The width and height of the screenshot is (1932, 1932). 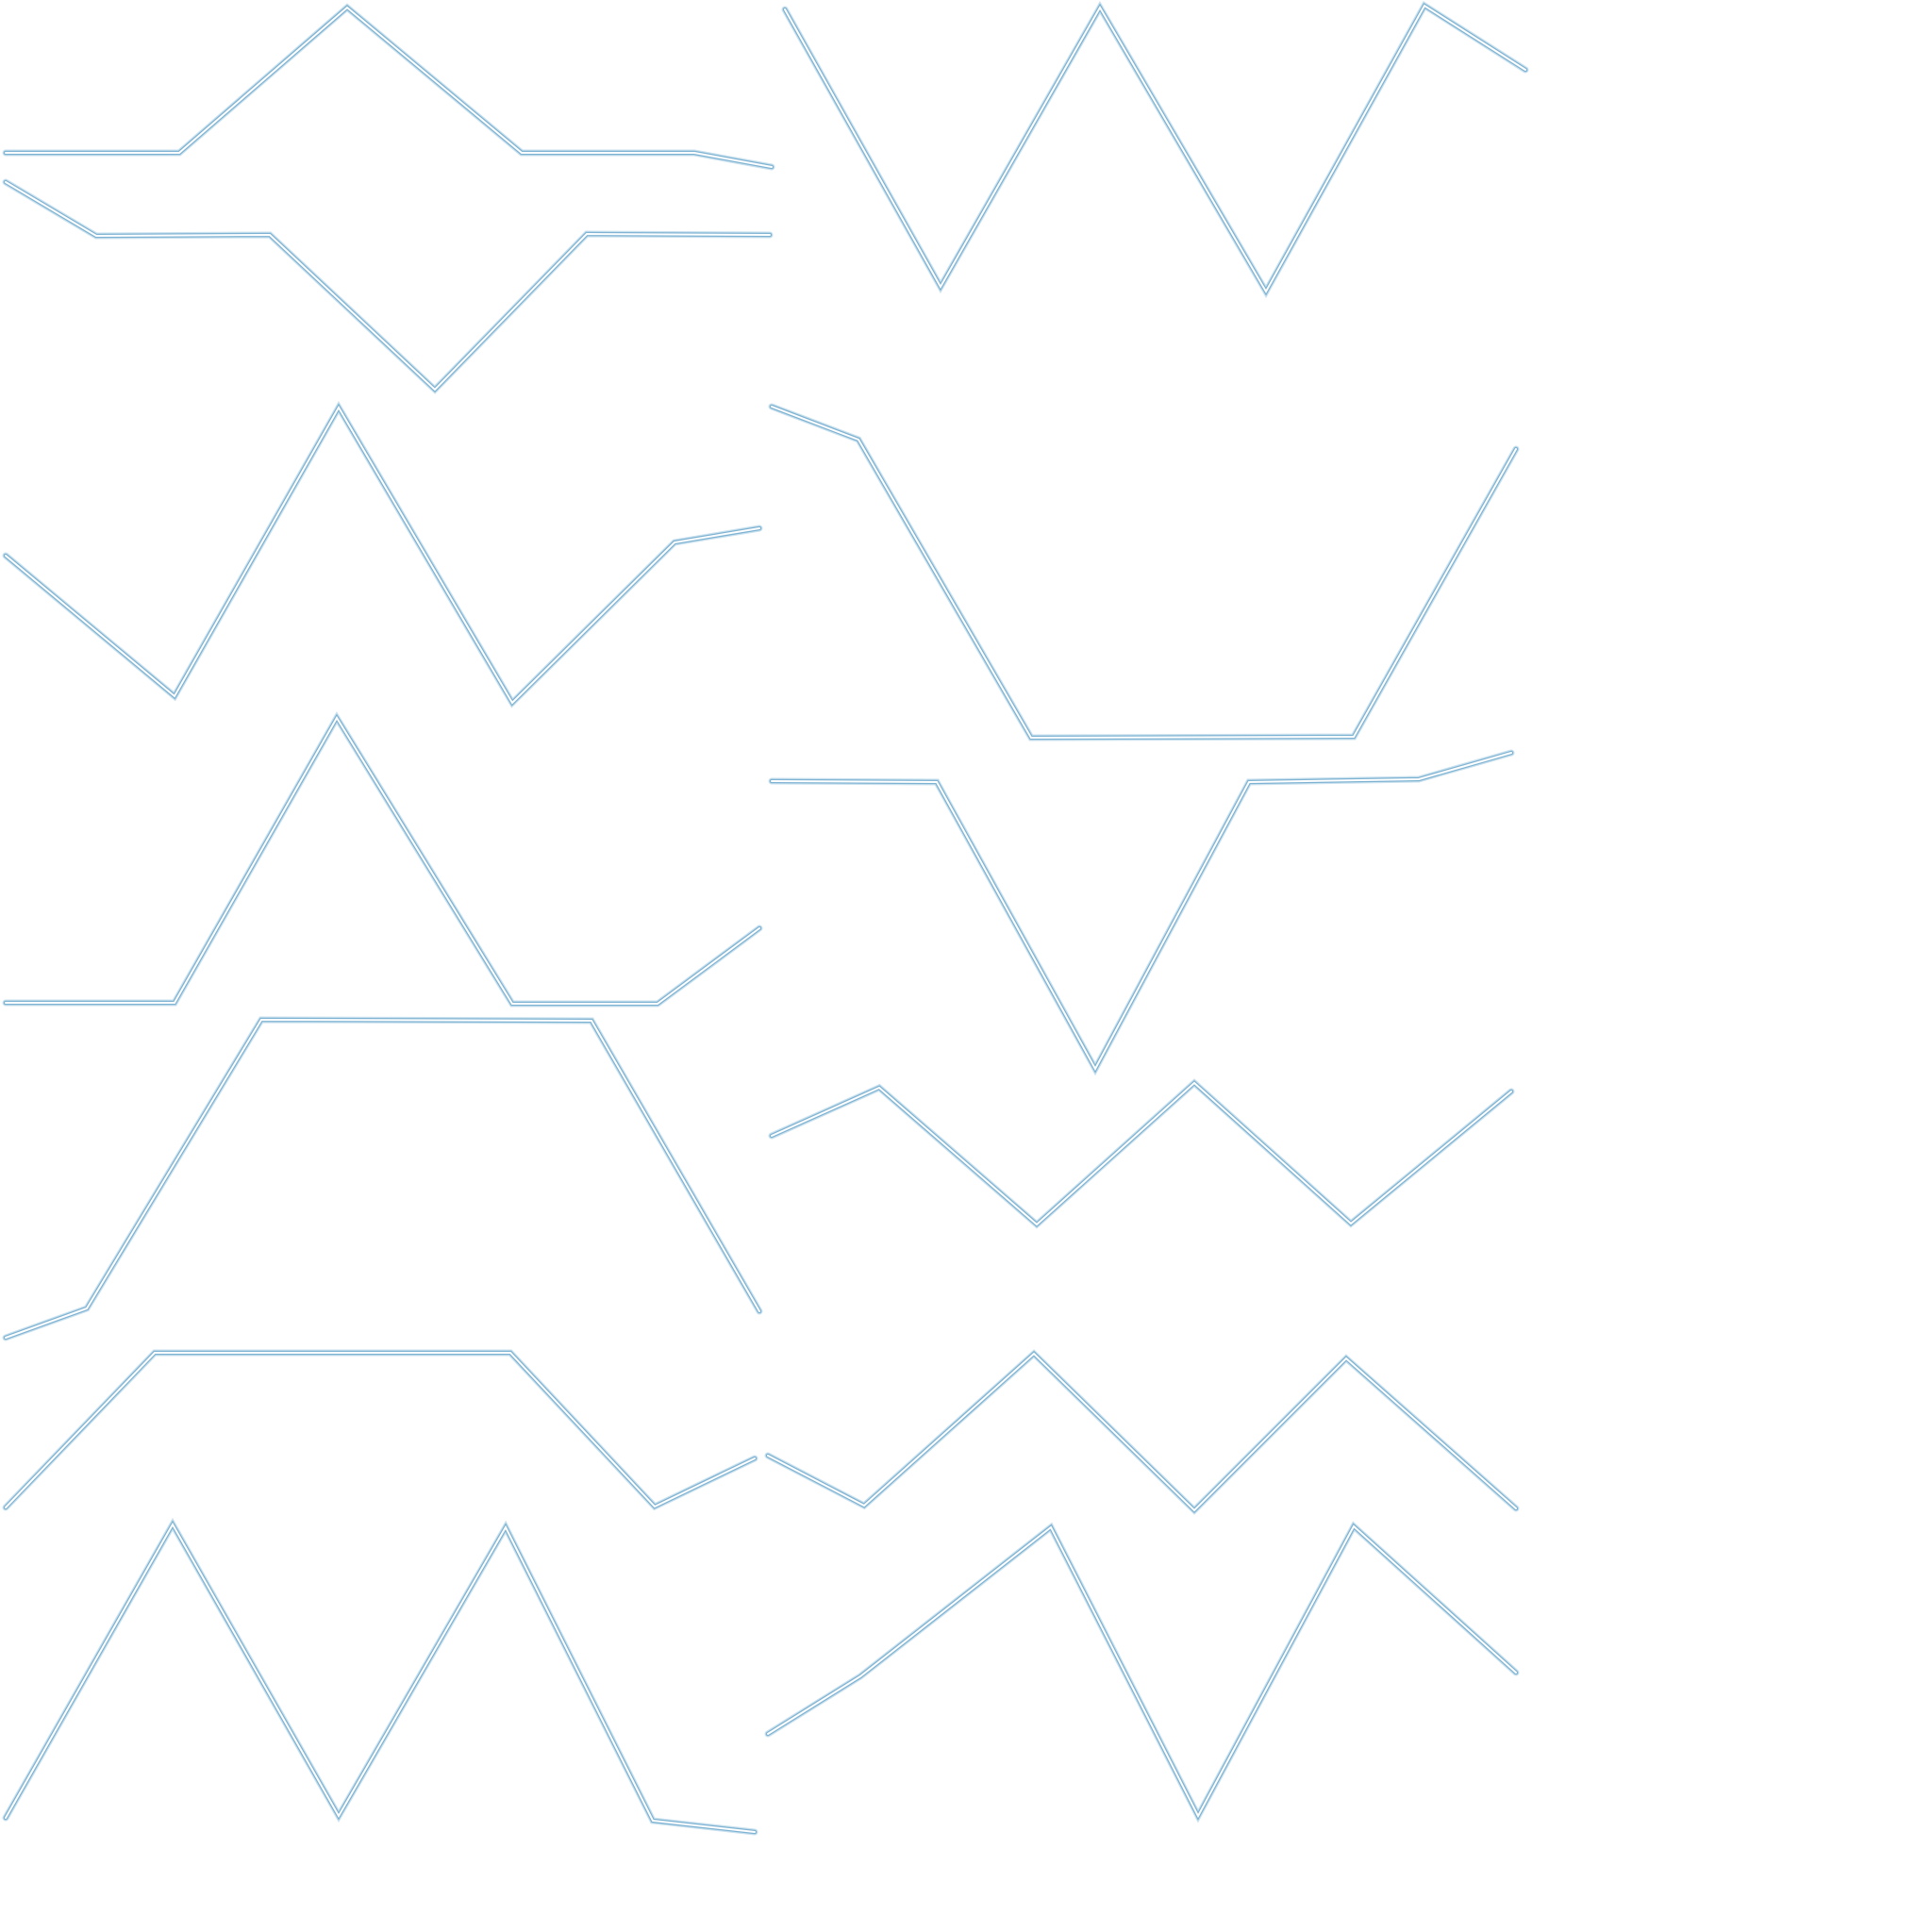 I want to click on line-8-glow, so click(x=383, y=1179).